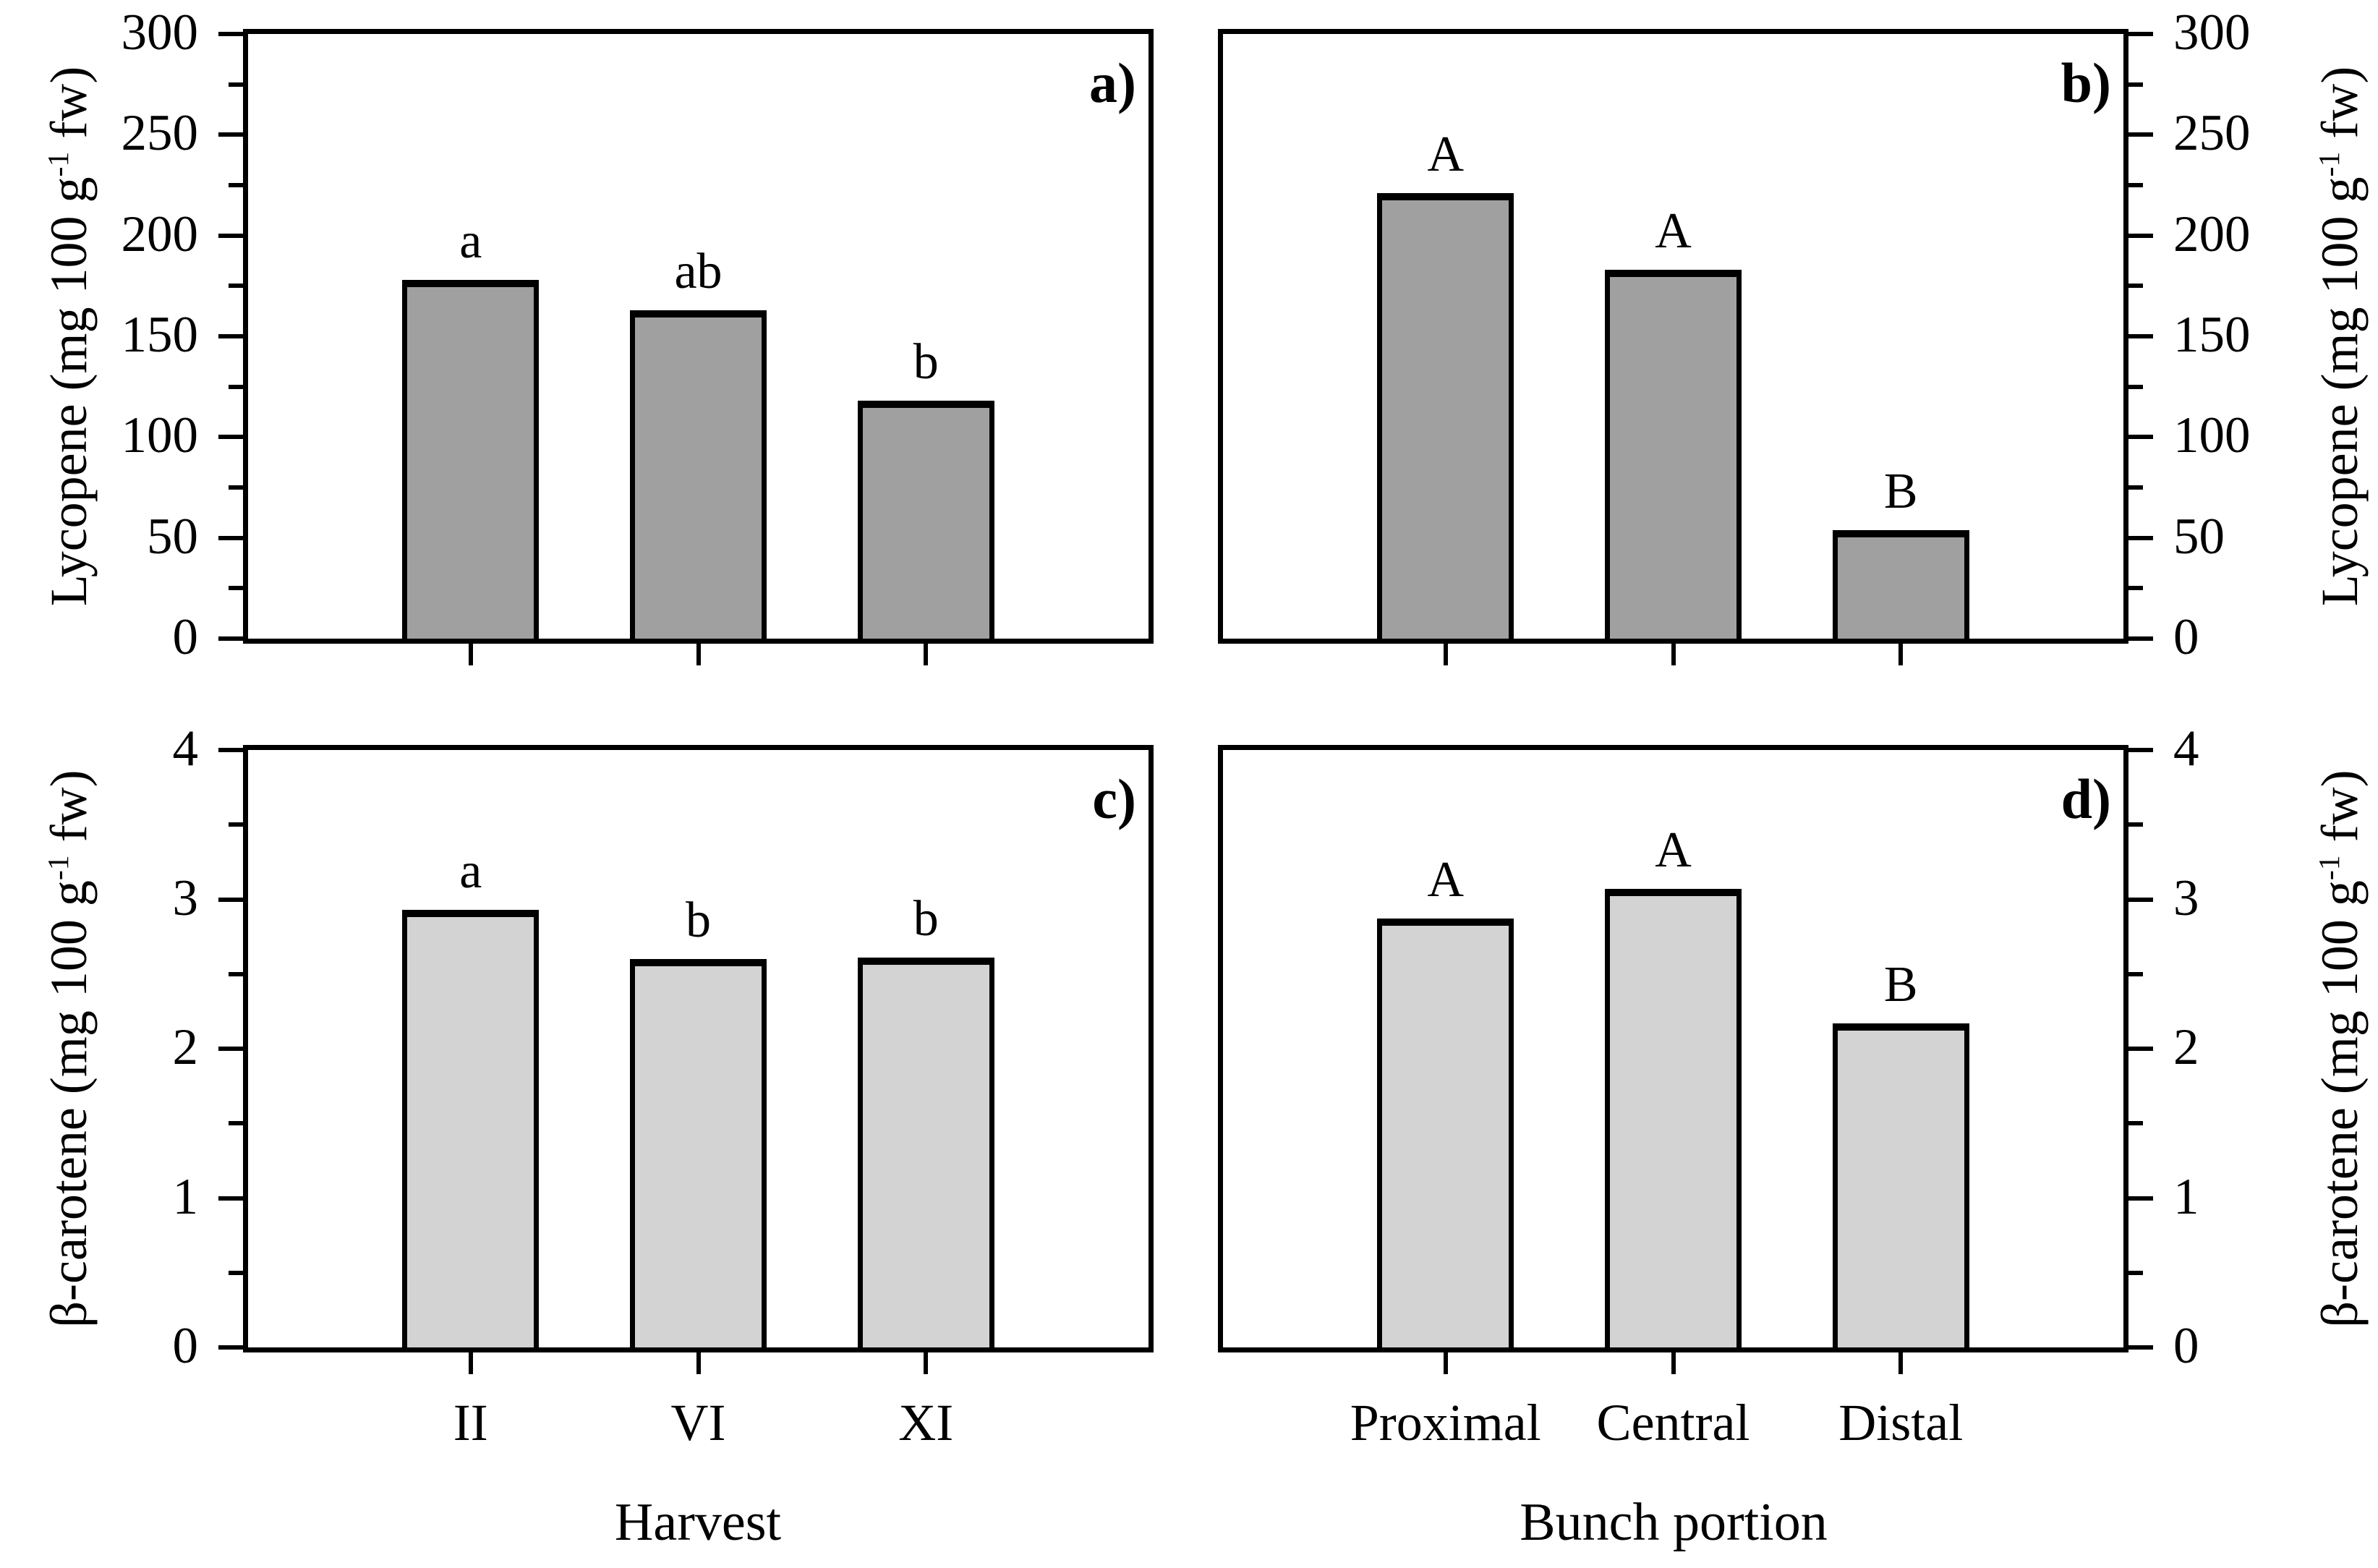  What do you see at coordinates (59, 164) in the screenshot?
I see `y-axis-title-a-sup: -1` at bounding box center [59, 164].